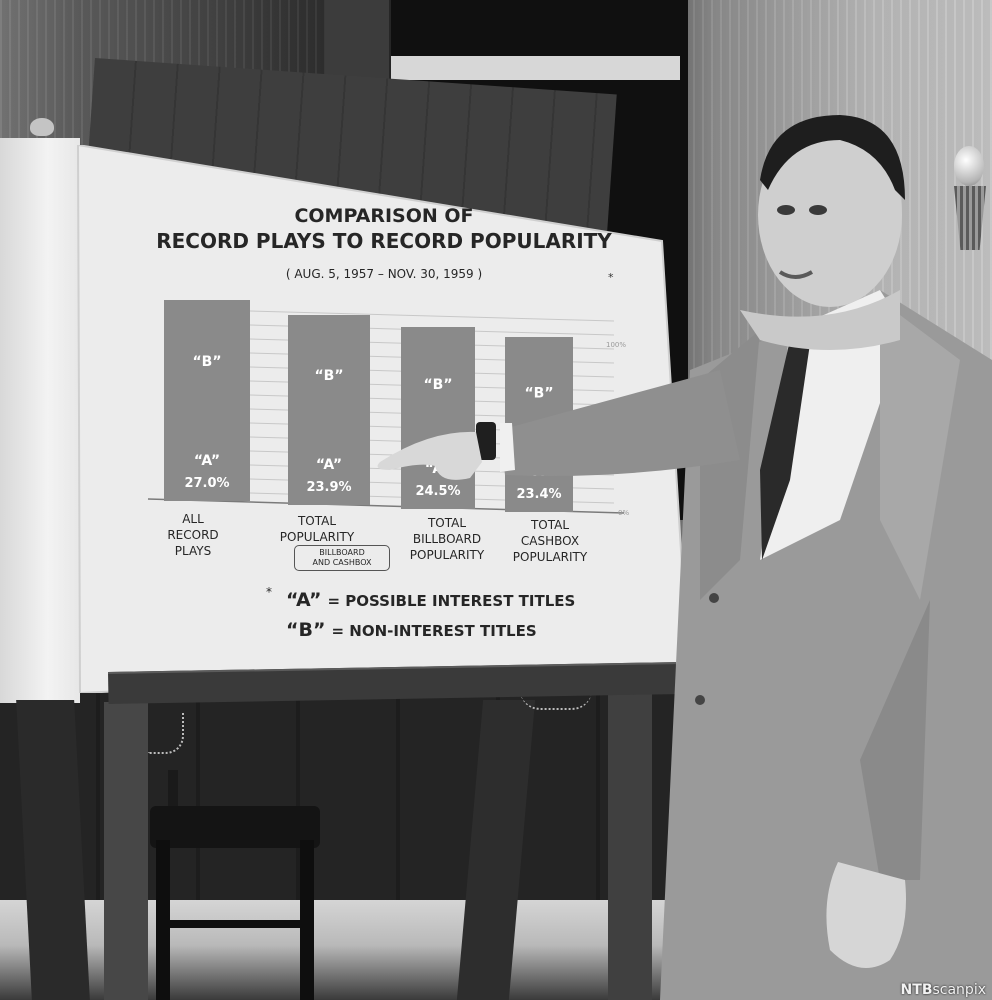 This screenshot has height=1000, width=992. I want to click on ntb-scanpix-watermark: NTBscanpix, so click(943, 990).